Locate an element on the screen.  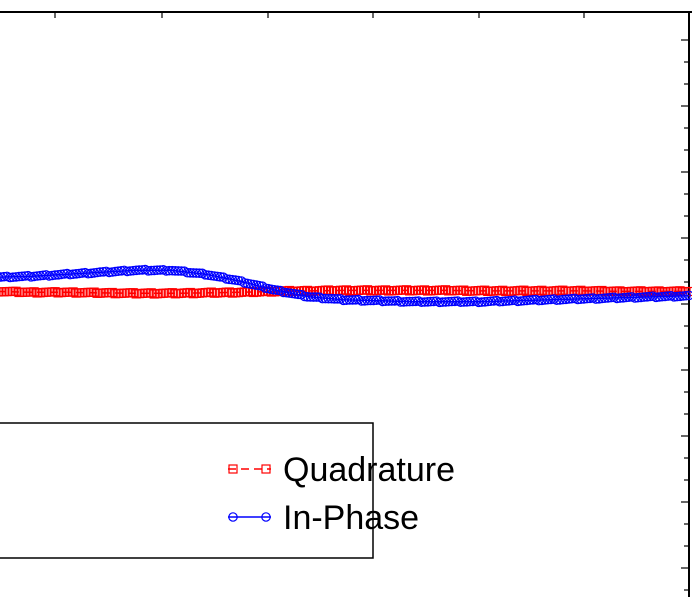
series-in-phase is located at coordinates (346, 286).